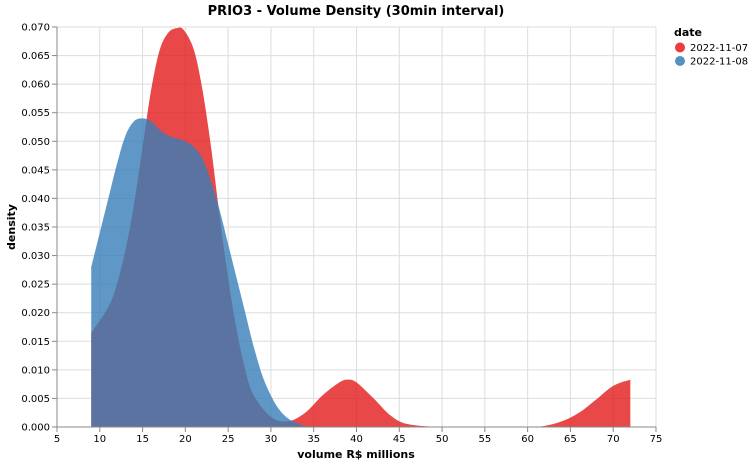 The width and height of the screenshot is (754, 464). What do you see at coordinates (35, 313) in the screenshot?
I see `y-tick-label: 0.020` at bounding box center [35, 313].